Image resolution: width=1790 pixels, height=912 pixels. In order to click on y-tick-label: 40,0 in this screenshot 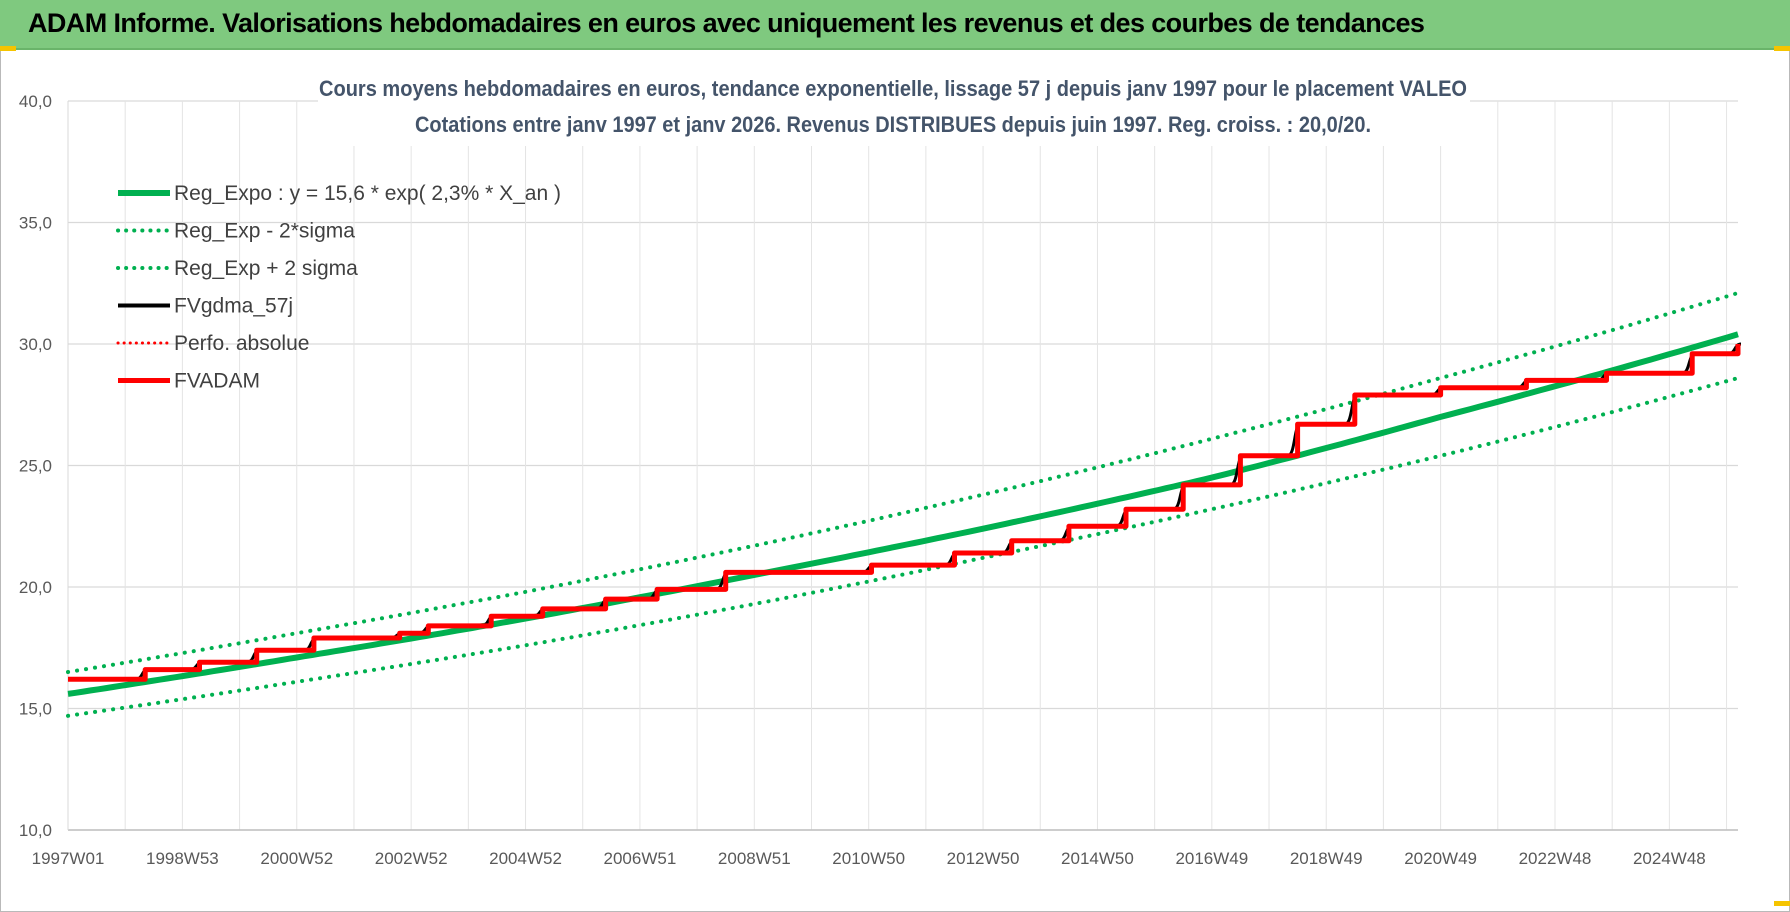, I will do `click(35, 101)`.